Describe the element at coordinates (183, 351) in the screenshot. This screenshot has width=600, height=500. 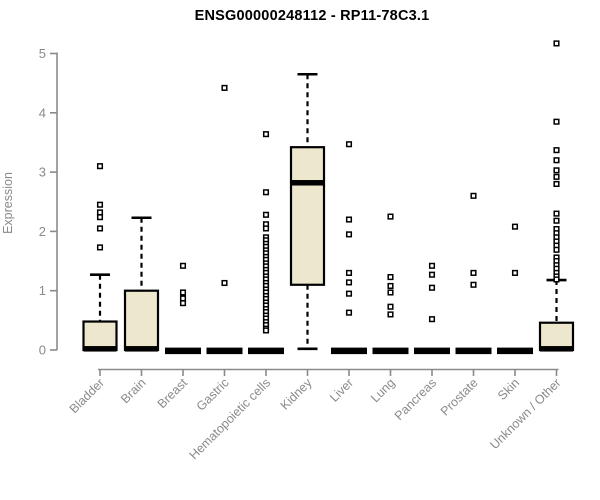
I see `collapsed-box-breast` at that location.